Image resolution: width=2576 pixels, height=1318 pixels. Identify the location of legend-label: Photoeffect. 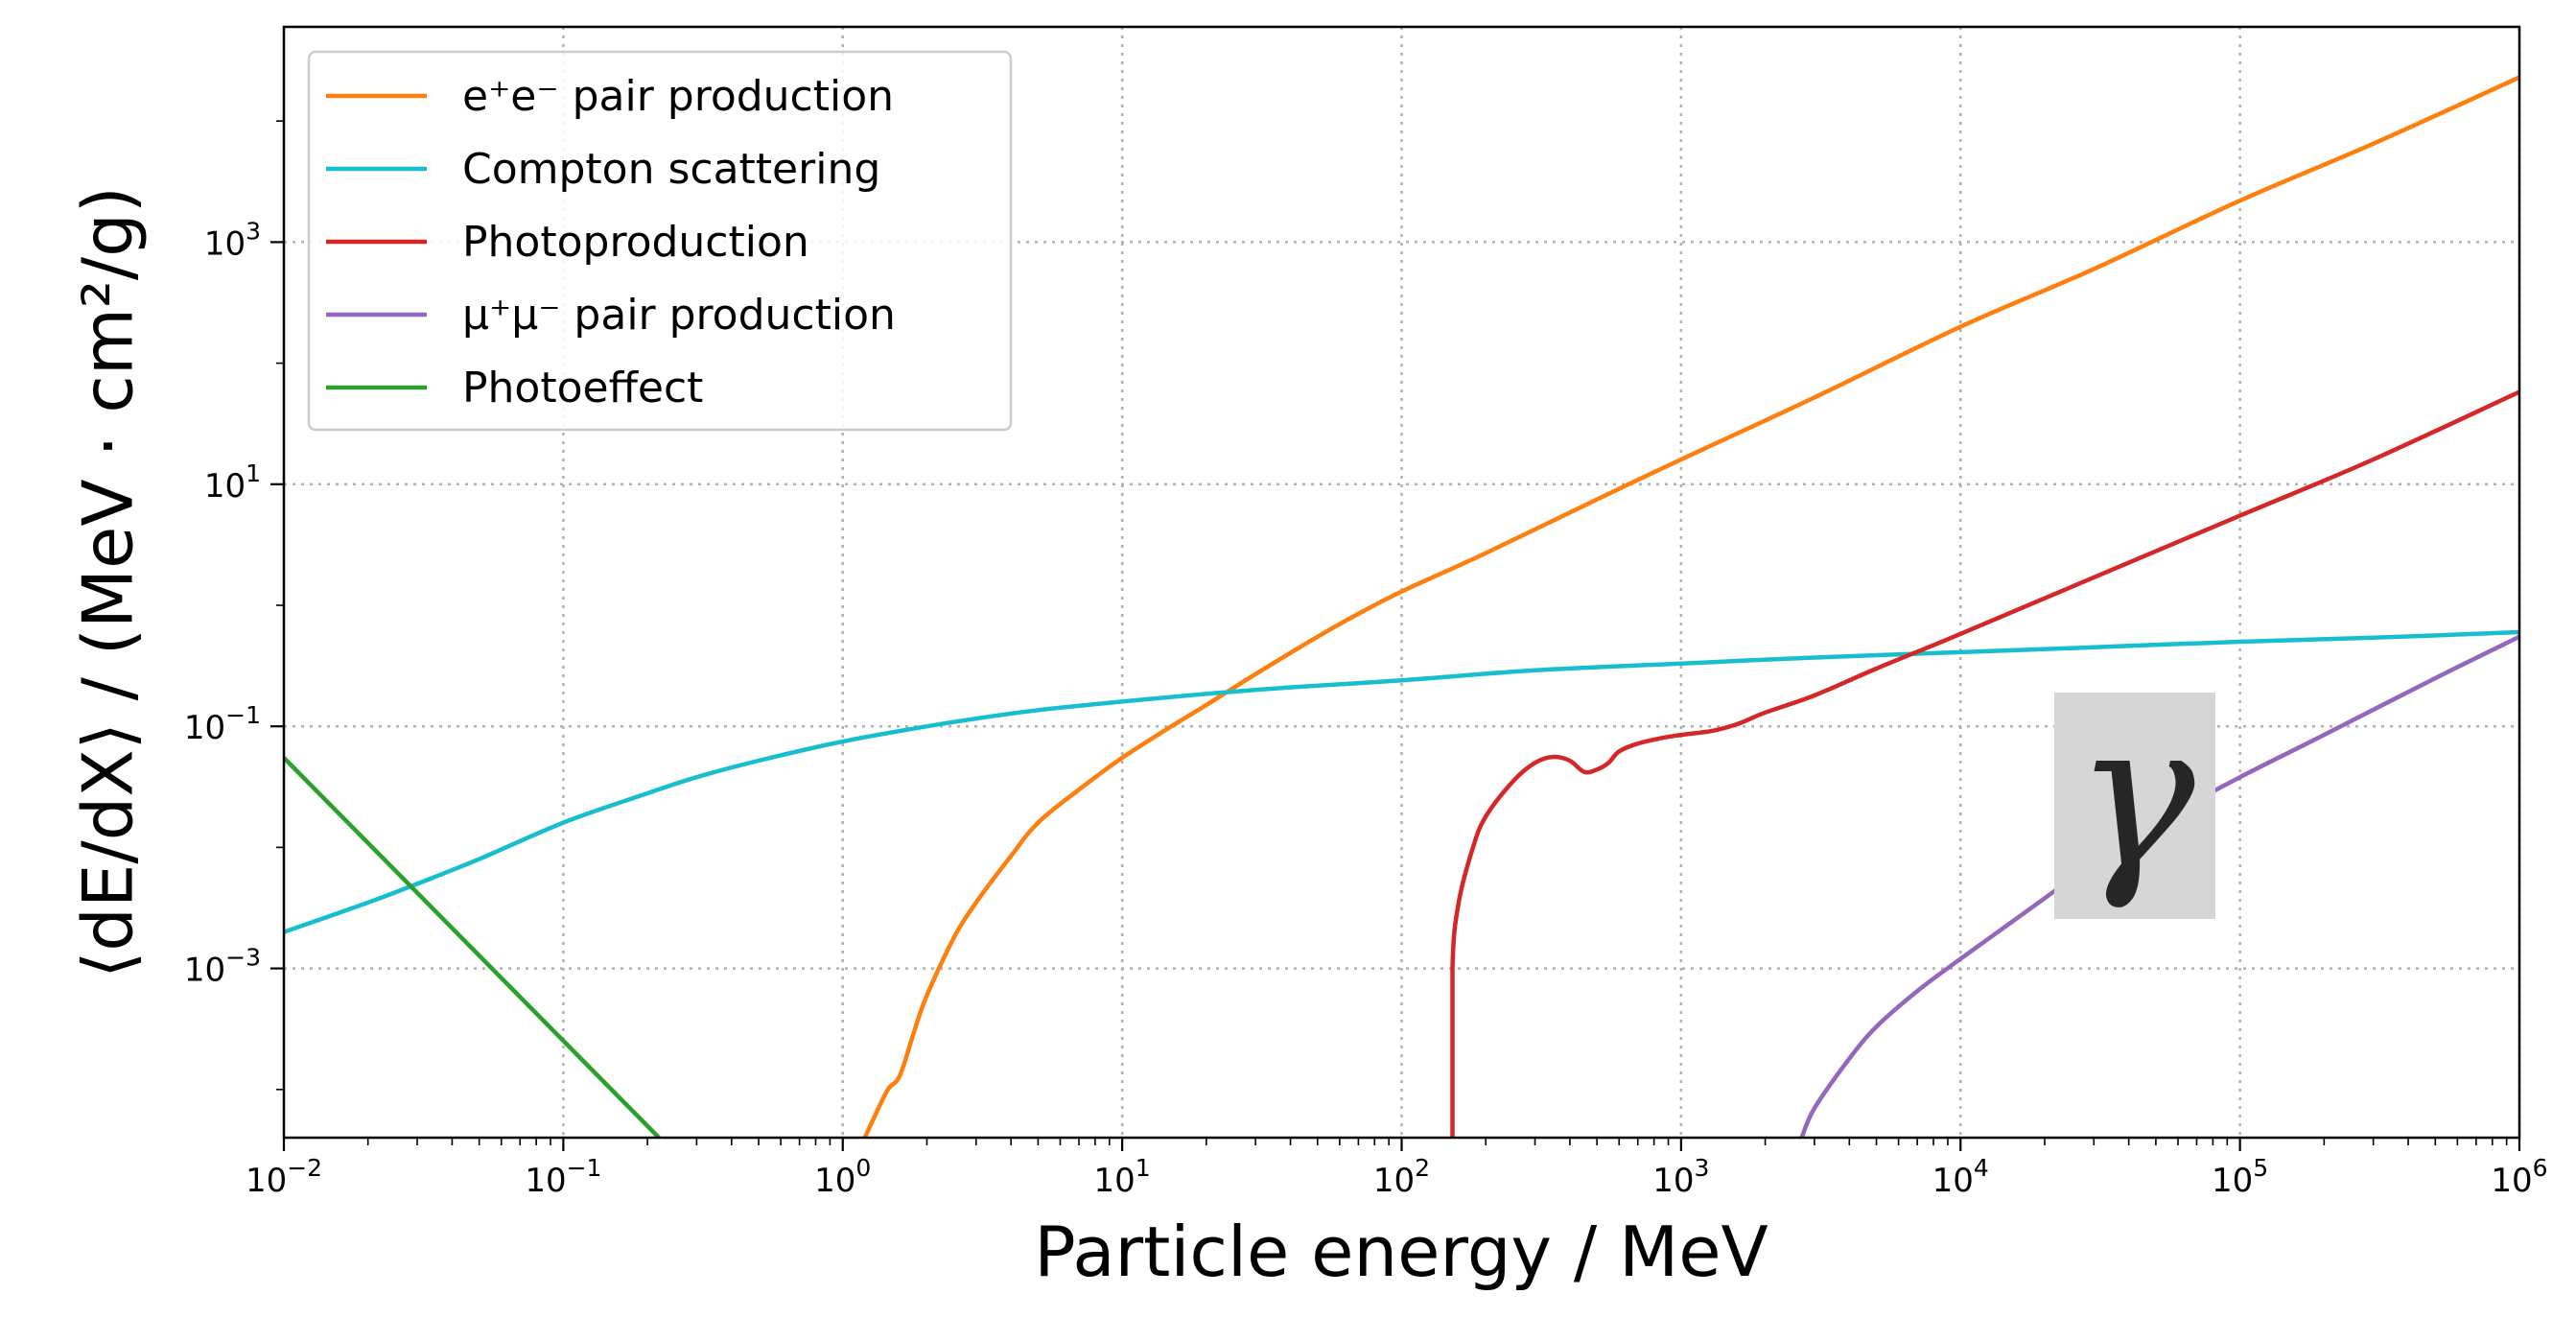
(582, 388).